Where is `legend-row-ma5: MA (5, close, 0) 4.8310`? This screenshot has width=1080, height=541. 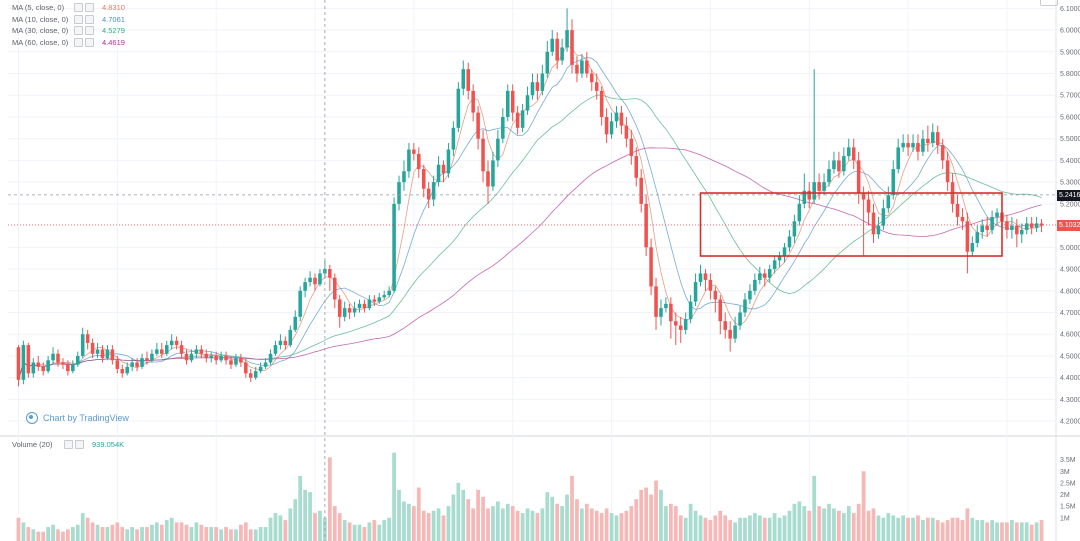
legend-row-ma5: MA (5, close, 0) 4.8310 is located at coordinates (68, 8).